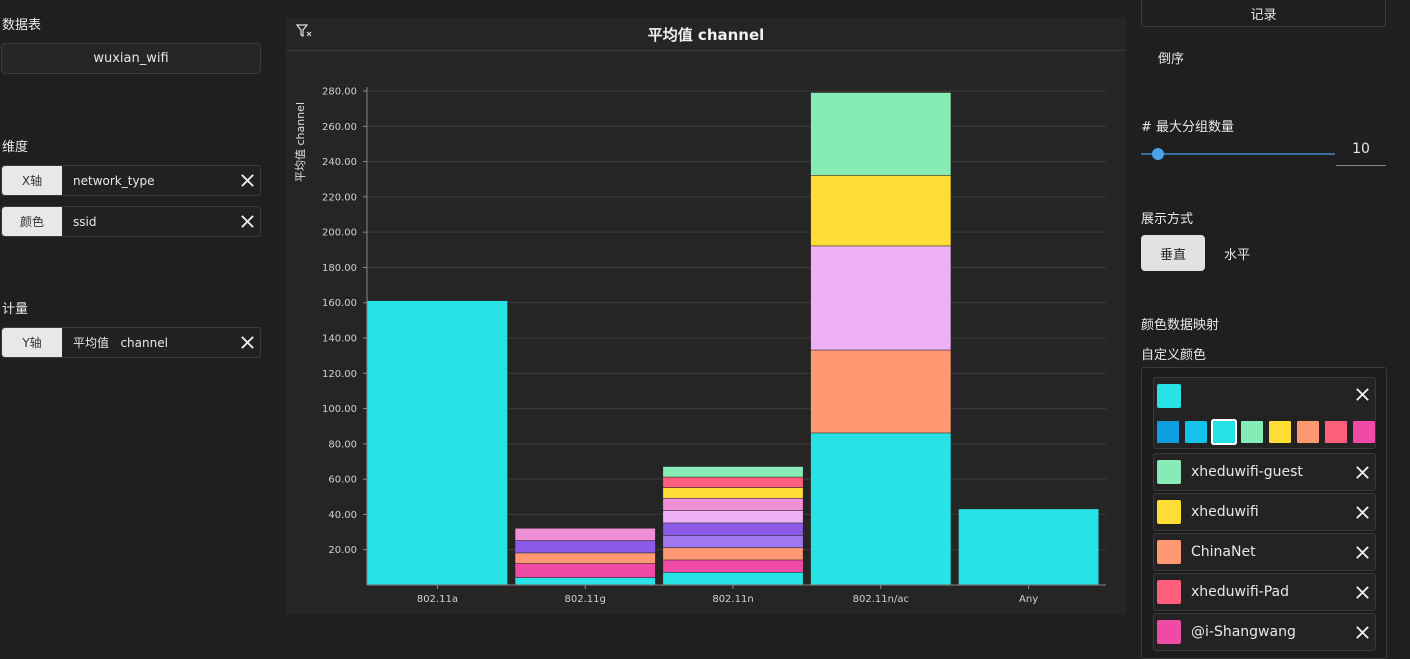  I want to click on y-tick-label: 220.00, so click(339, 197).